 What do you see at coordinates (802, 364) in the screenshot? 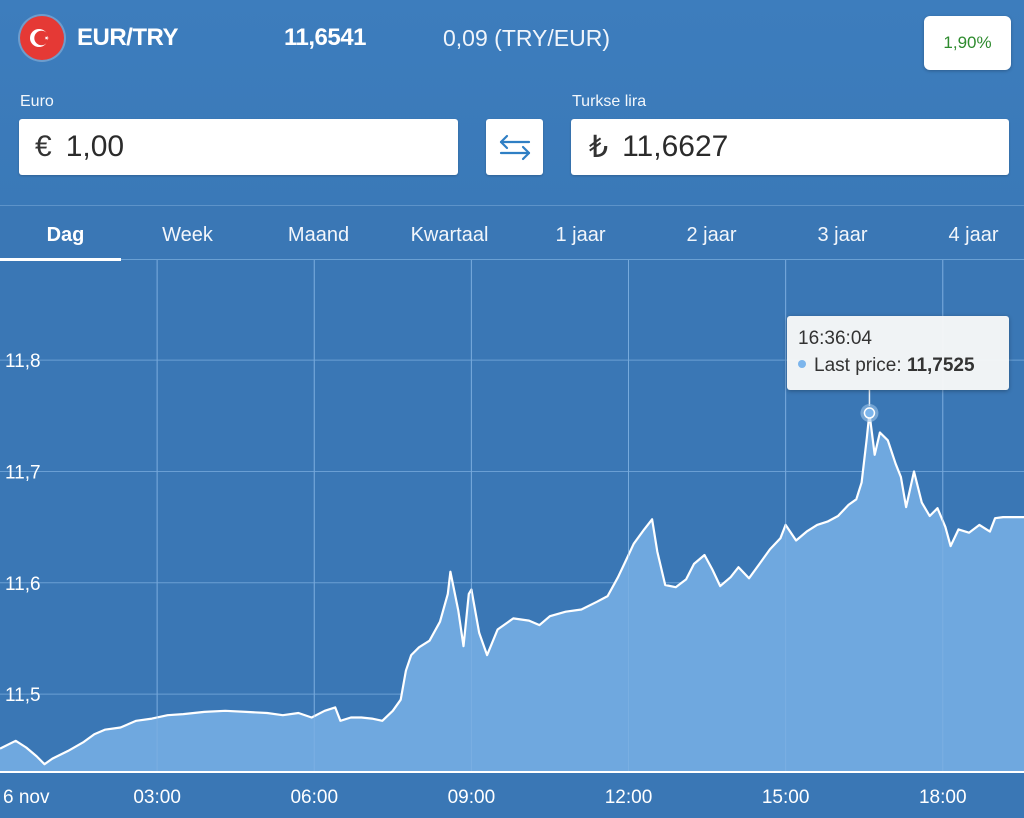
I see `series-dot-icon` at bounding box center [802, 364].